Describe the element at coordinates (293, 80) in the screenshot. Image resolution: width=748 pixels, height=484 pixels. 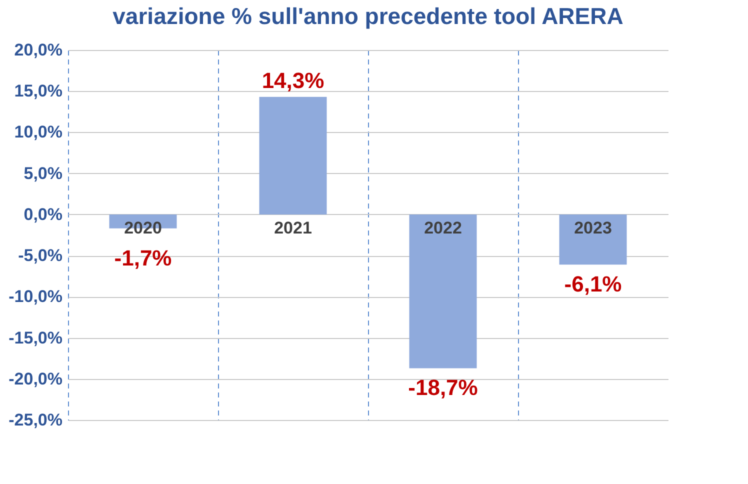
I see `data-label: 14,3%` at that location.